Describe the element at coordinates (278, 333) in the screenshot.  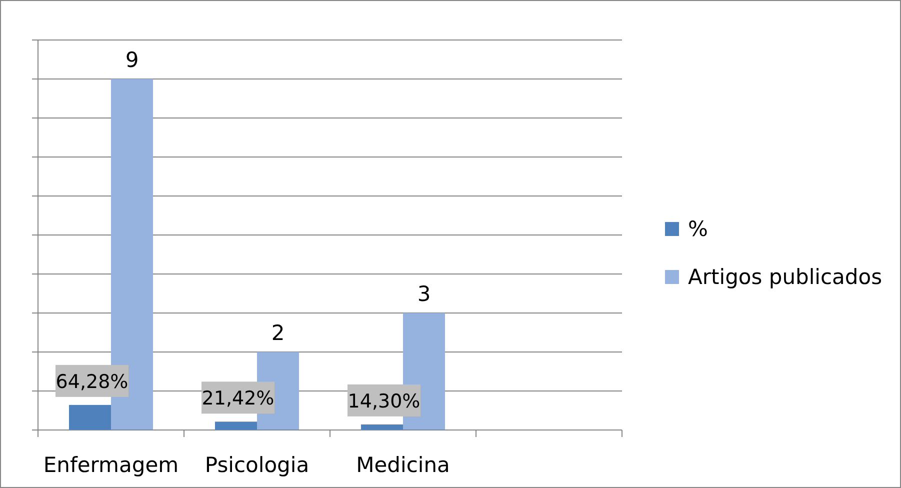
I see `data-label: 2` at that location.